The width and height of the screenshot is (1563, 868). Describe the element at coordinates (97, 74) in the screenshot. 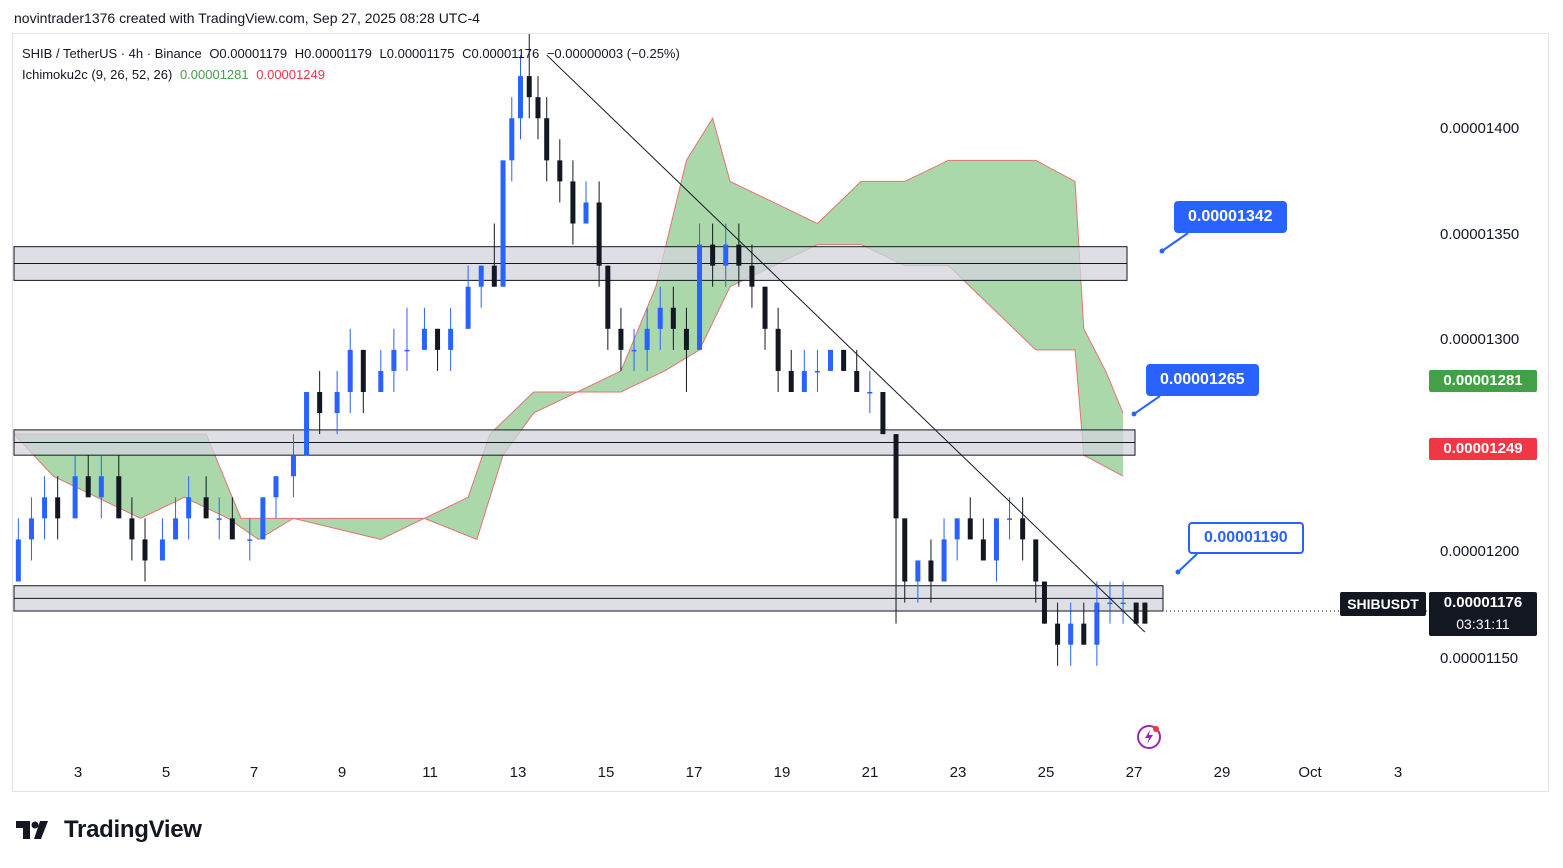

I see `indicator-name: Ichimoku2c (9, 26, 52, 26)` at that location.